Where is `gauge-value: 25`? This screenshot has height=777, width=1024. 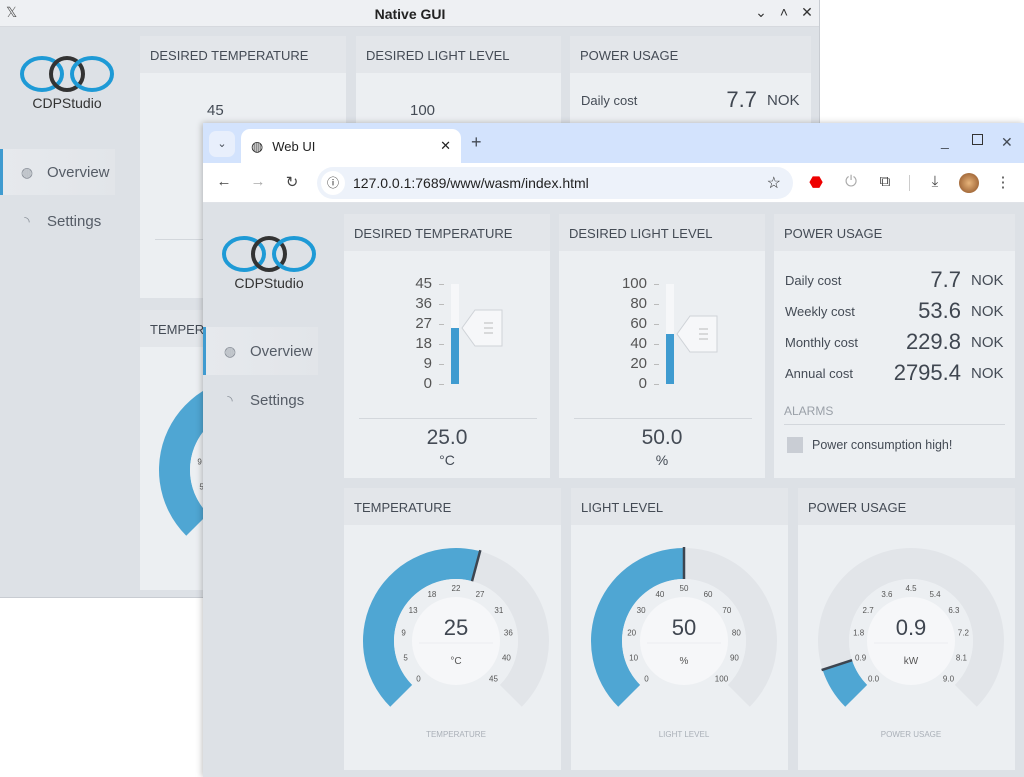 gauge-value: 25 is located at coordinates (456, 627).